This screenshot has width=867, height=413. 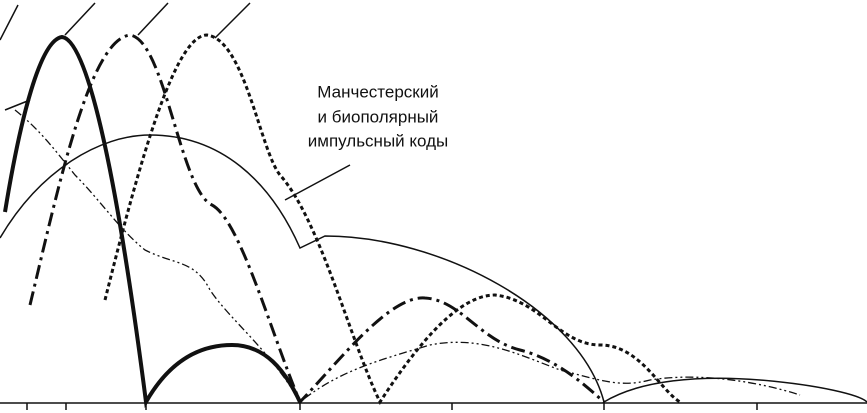 I want to click on annotation-line: импульсный коды, so click(x=378, y=140).